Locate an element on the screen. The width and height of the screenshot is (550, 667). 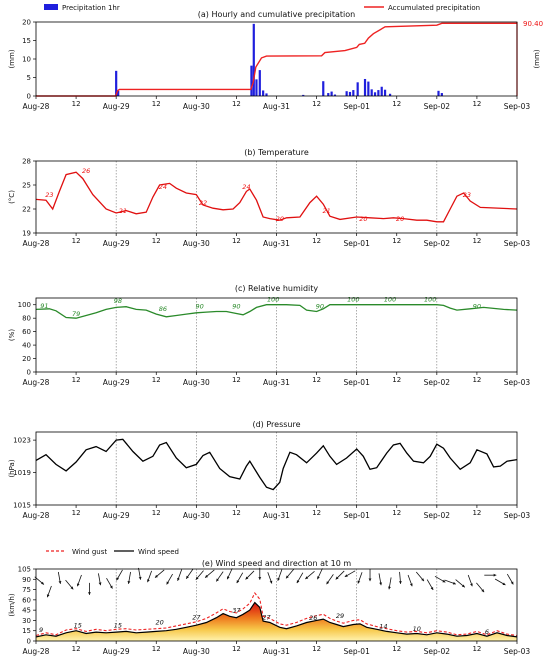
y-tick-label: 15 is located at coordinates (26, 41).